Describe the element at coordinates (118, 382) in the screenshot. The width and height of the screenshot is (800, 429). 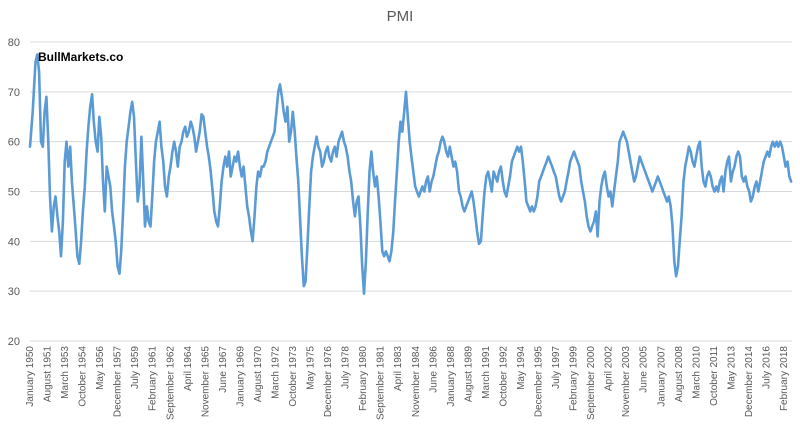
I see `x-tick-label: December 1957` at that location.